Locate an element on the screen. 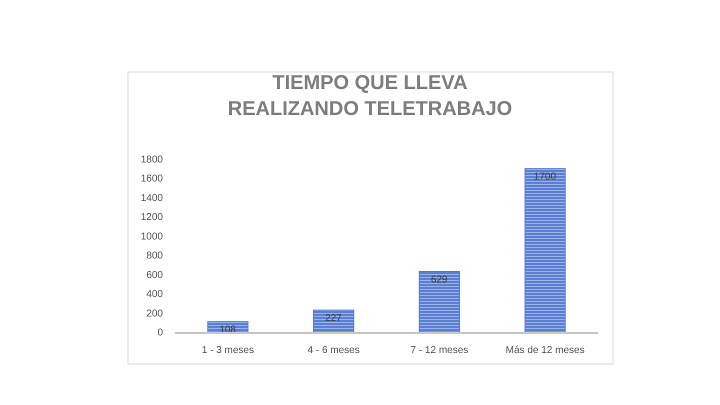 Image resolution: width=720 pixels, height=405 pixels. data-label: 227 is located at coordinates (333, 318).